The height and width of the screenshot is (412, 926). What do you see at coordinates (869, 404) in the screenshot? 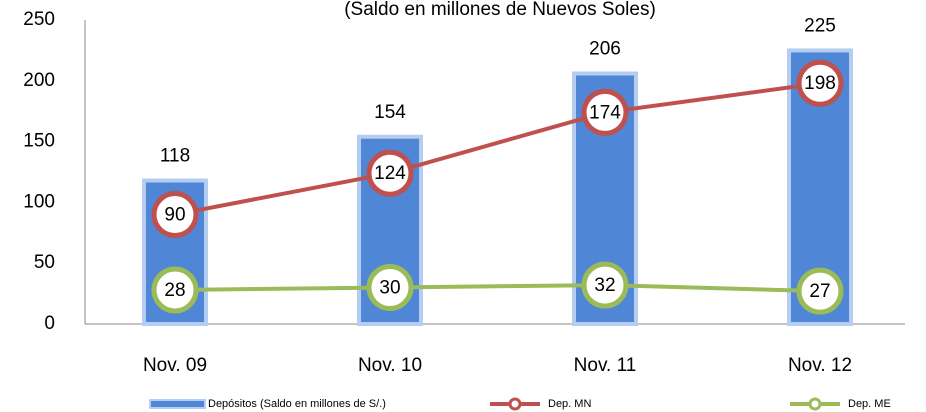
I see `legend-label: Dep. ME` at bounding box center [869, 404].